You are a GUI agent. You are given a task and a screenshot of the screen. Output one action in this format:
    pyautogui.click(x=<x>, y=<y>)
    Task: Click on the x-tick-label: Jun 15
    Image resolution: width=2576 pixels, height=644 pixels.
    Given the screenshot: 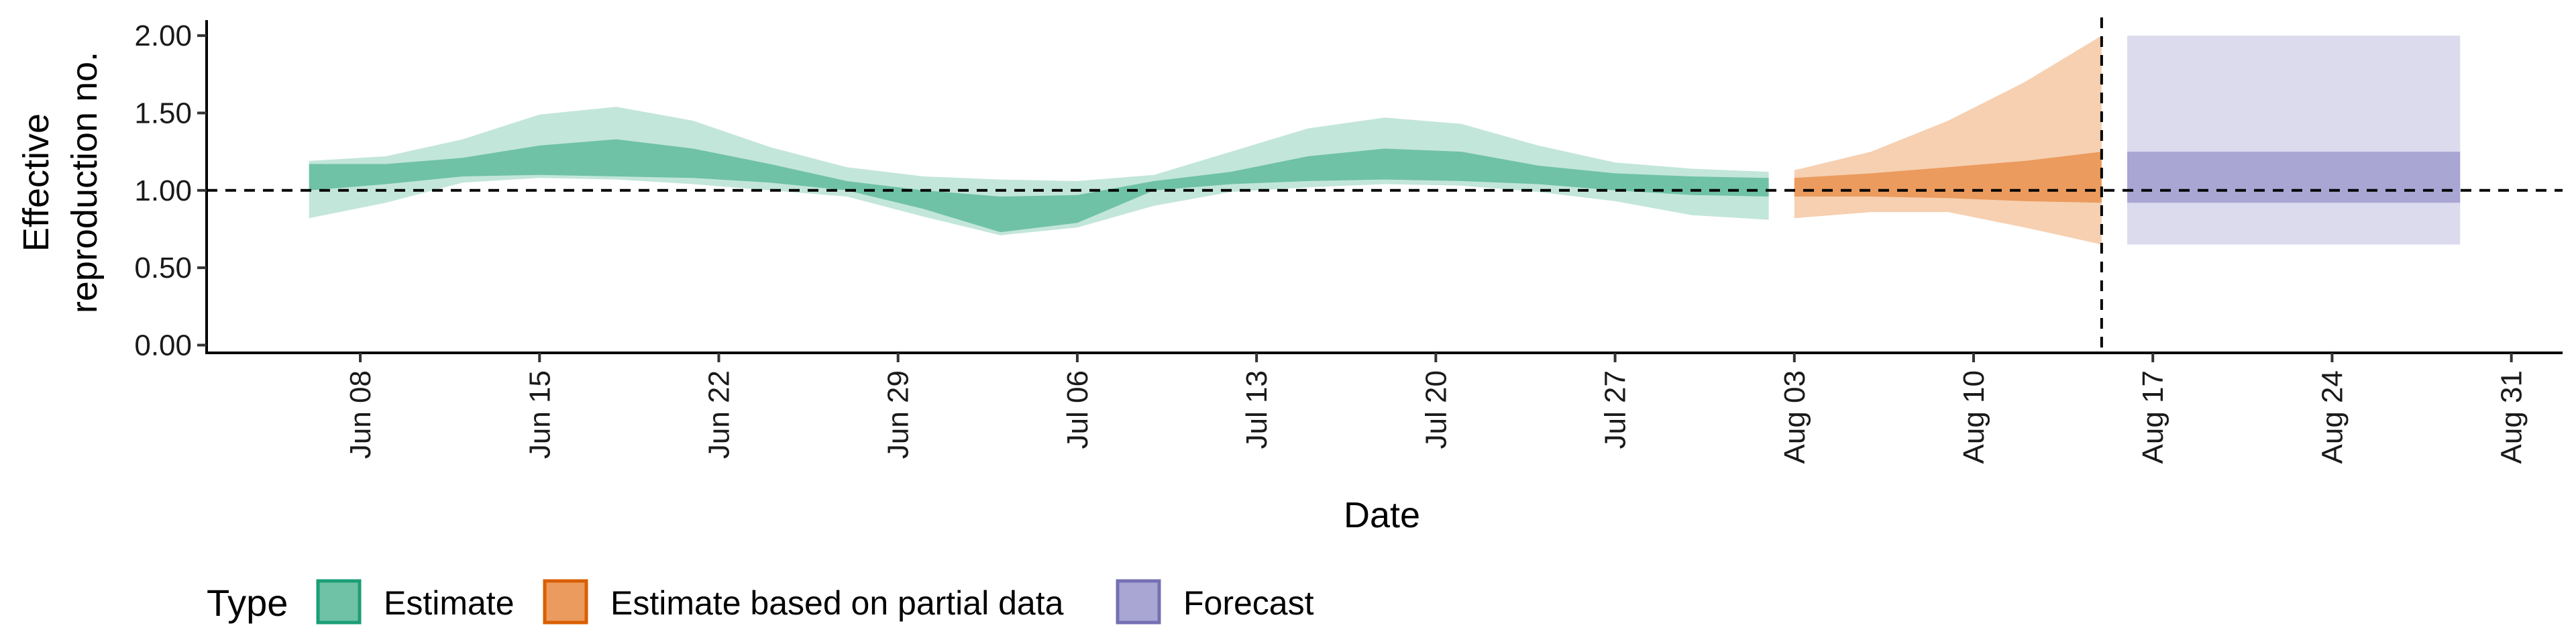 What is the action you would take?
    pyautogui.click(x=539, y=414)
    